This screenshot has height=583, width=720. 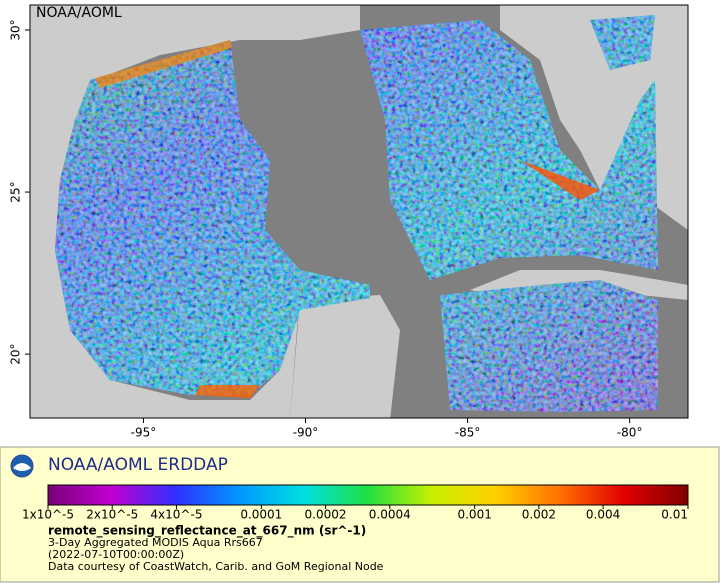 I want to click on colorbar-tick-label: 1x10^-5, so click(x=48, y=515).